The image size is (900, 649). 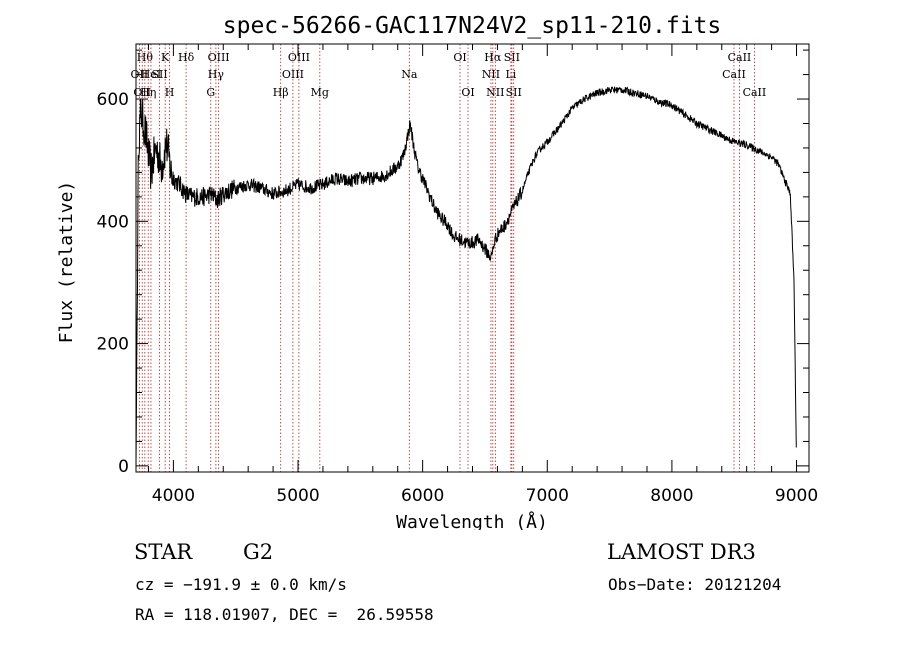 What do you see at coordinates (241, 584) in the screenshot?
I see `redshift-text: cz = −191.9 ± 0.0 km/s` at bounding box center [241, 584].